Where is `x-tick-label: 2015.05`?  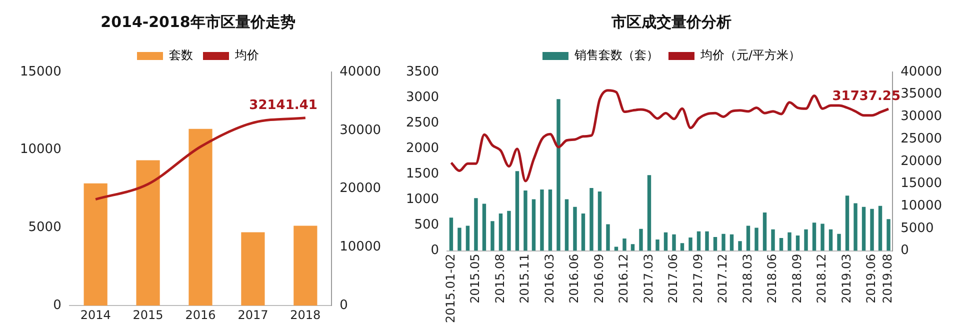 x-tick-label: 2015.05 is located at coordinates (475, 279).